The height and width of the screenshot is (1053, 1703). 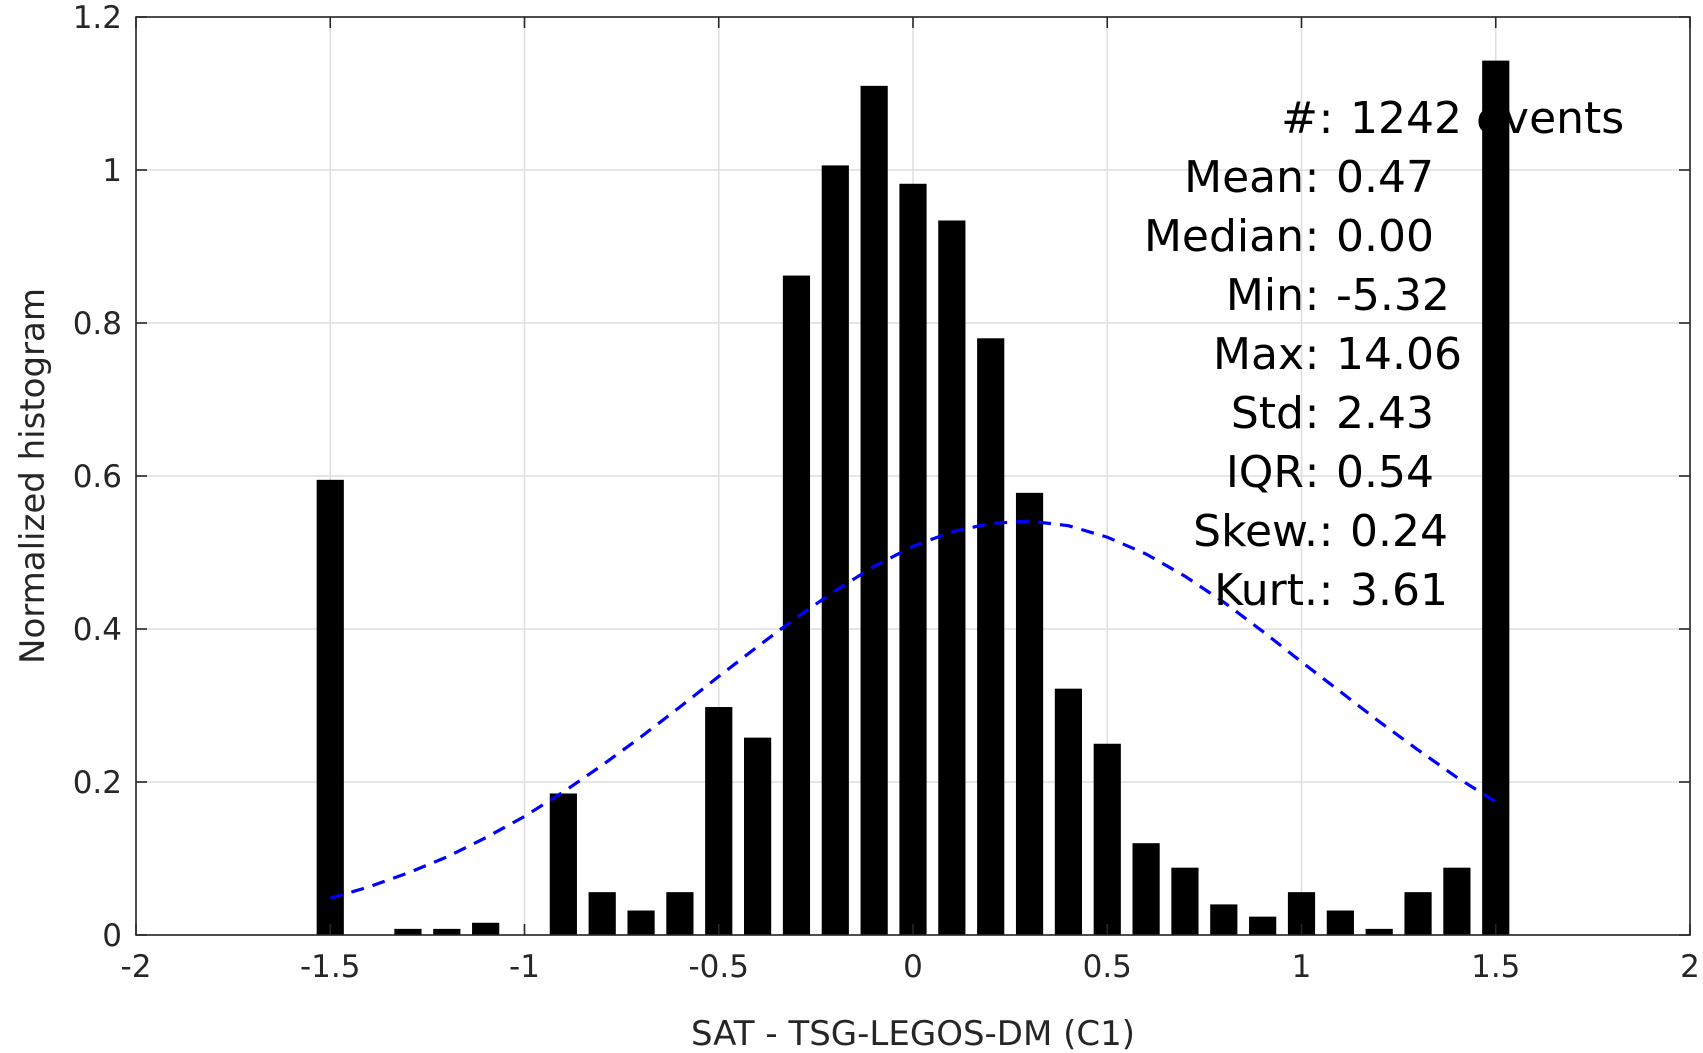 I want to click on x-tick-label: -2, so click(x=136, y=967).